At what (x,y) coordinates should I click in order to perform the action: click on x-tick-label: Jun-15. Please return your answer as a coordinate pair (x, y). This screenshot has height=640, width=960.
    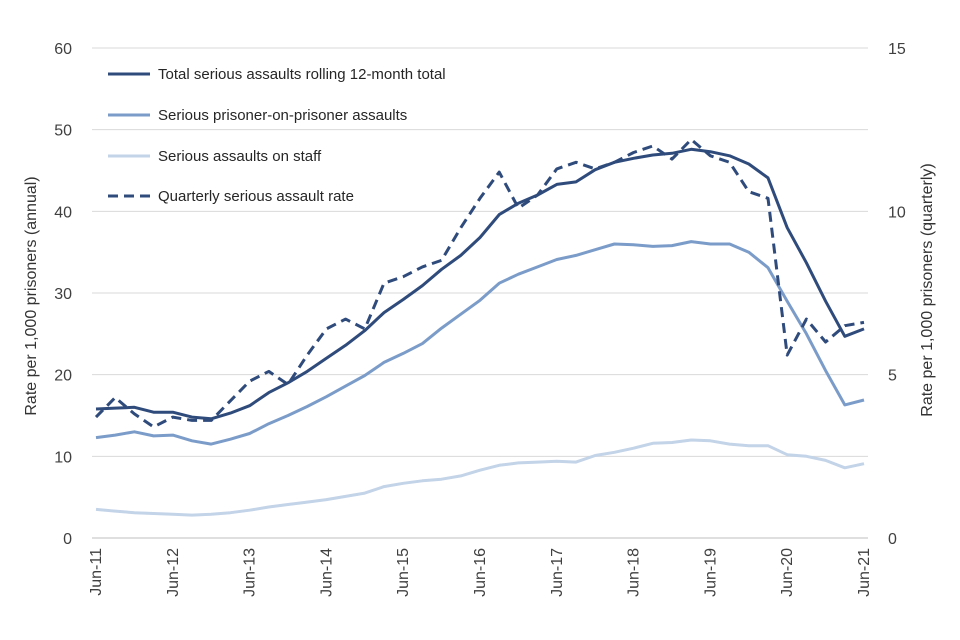
    Looking at the image, I should click on (403, 572).